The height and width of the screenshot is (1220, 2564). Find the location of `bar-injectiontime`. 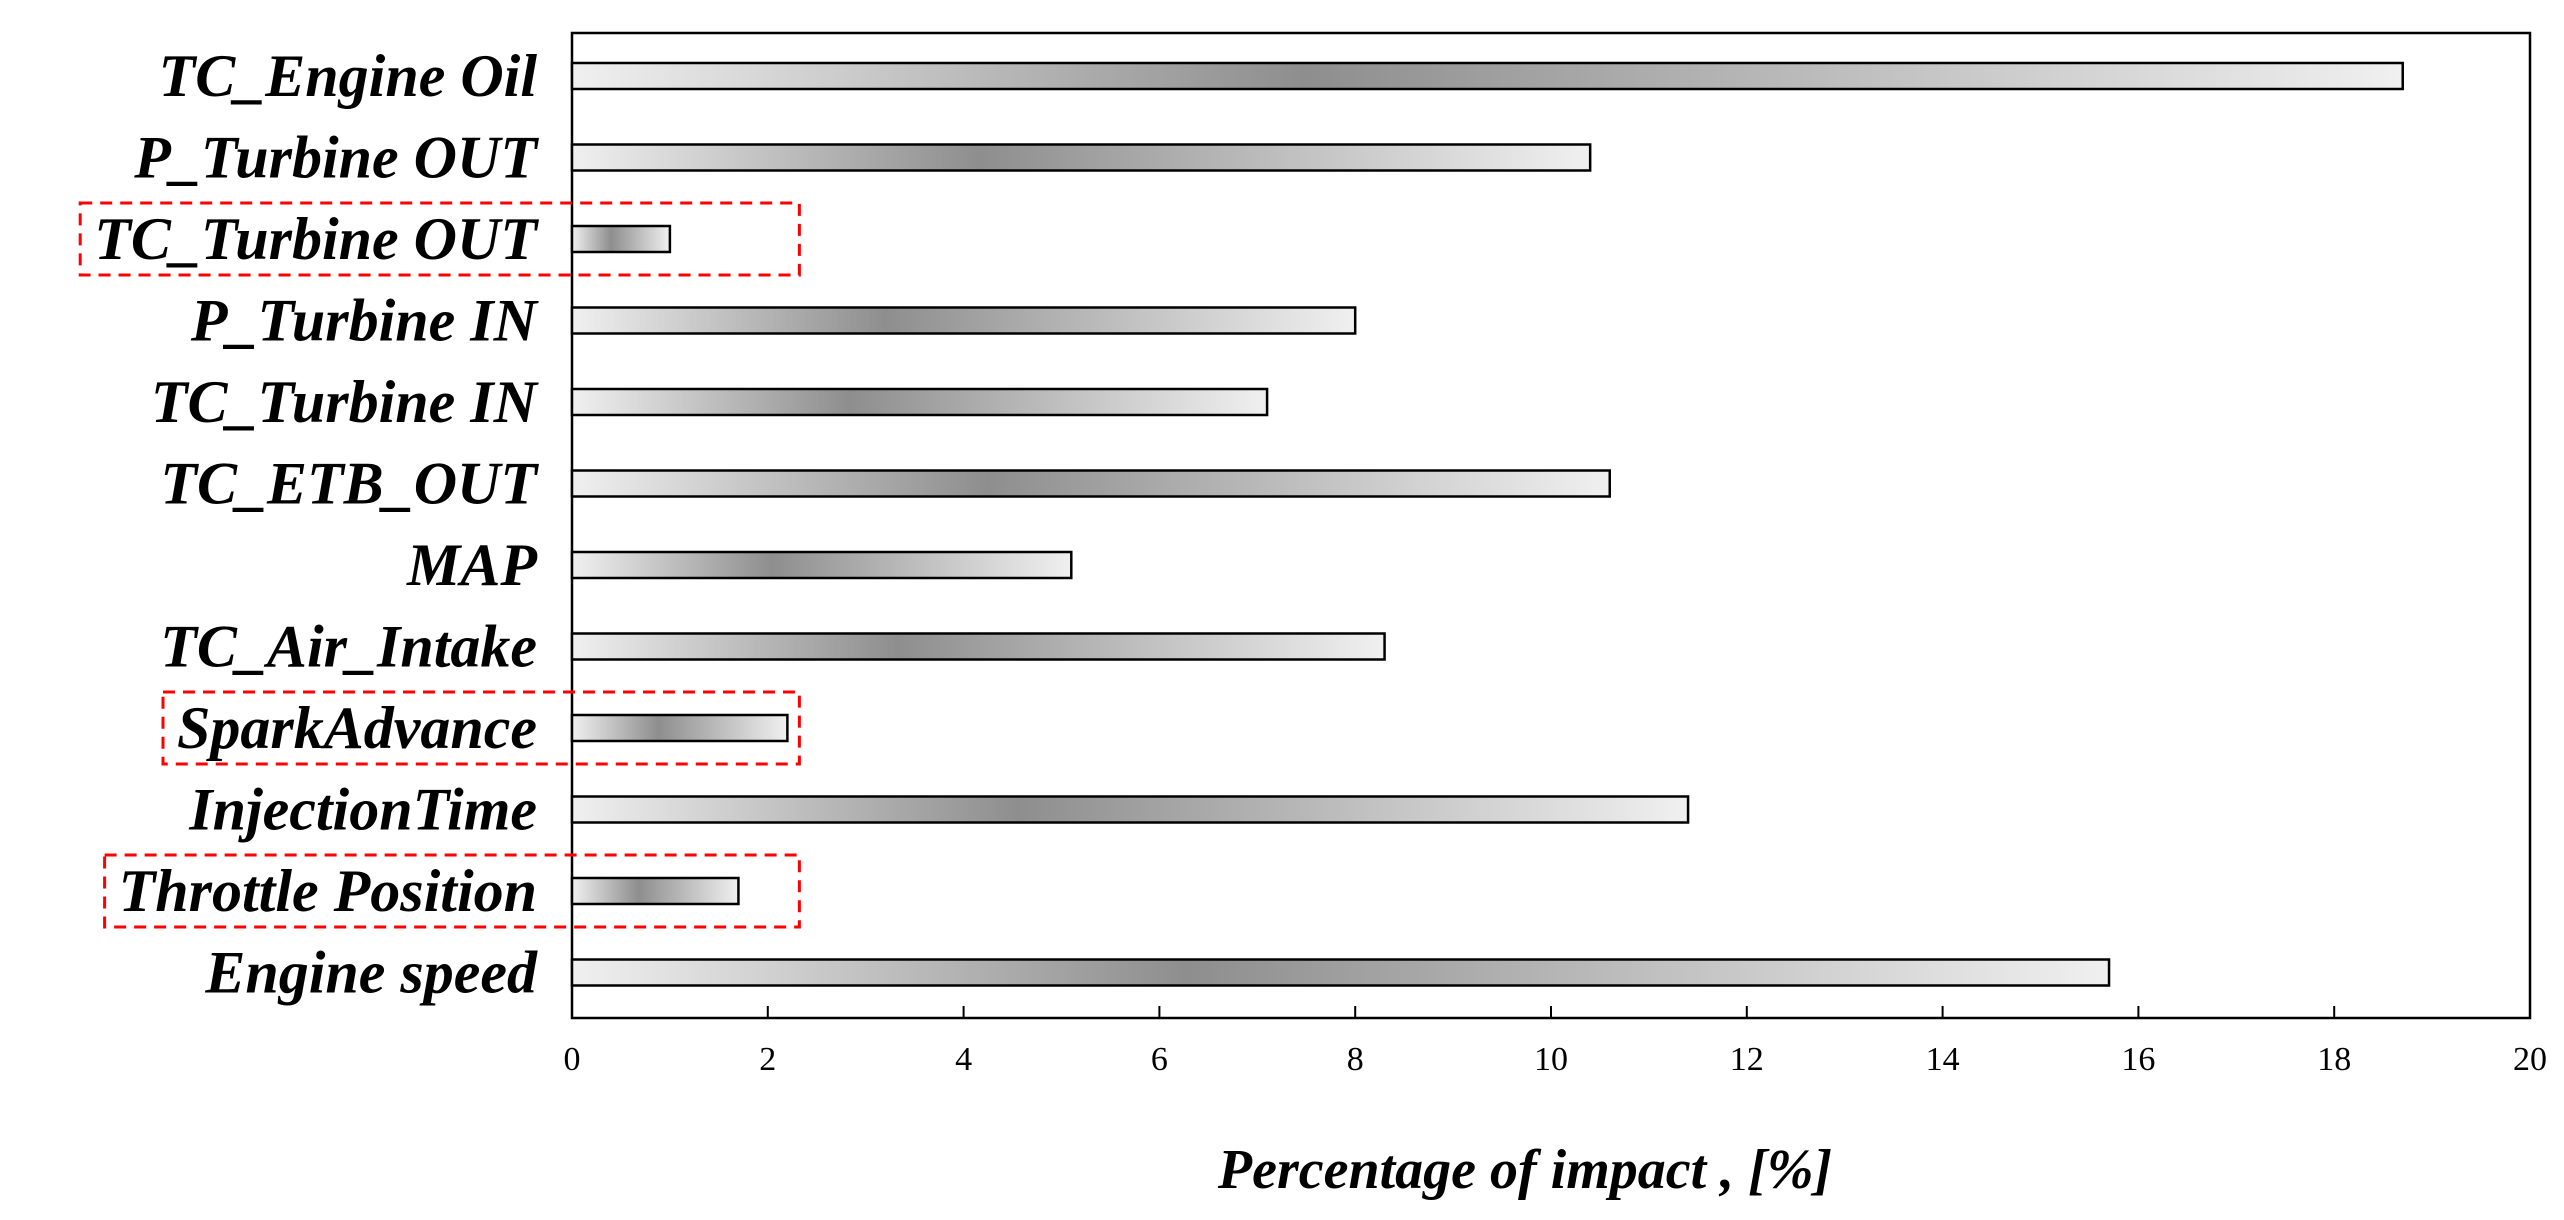

bar-injectiontime is located at coordinates (1130, 809).